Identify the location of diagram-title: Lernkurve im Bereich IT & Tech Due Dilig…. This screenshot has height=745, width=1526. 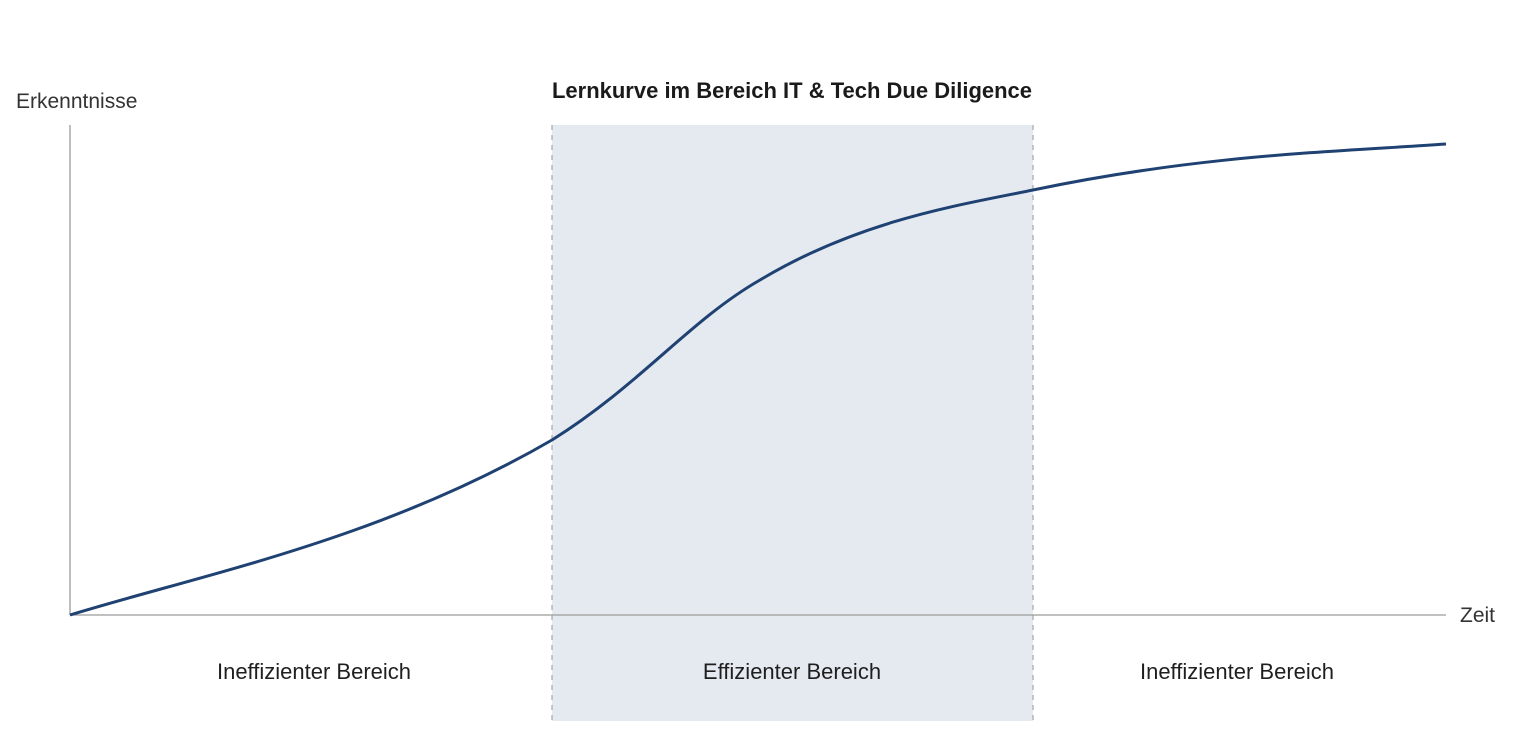
(792, 90).